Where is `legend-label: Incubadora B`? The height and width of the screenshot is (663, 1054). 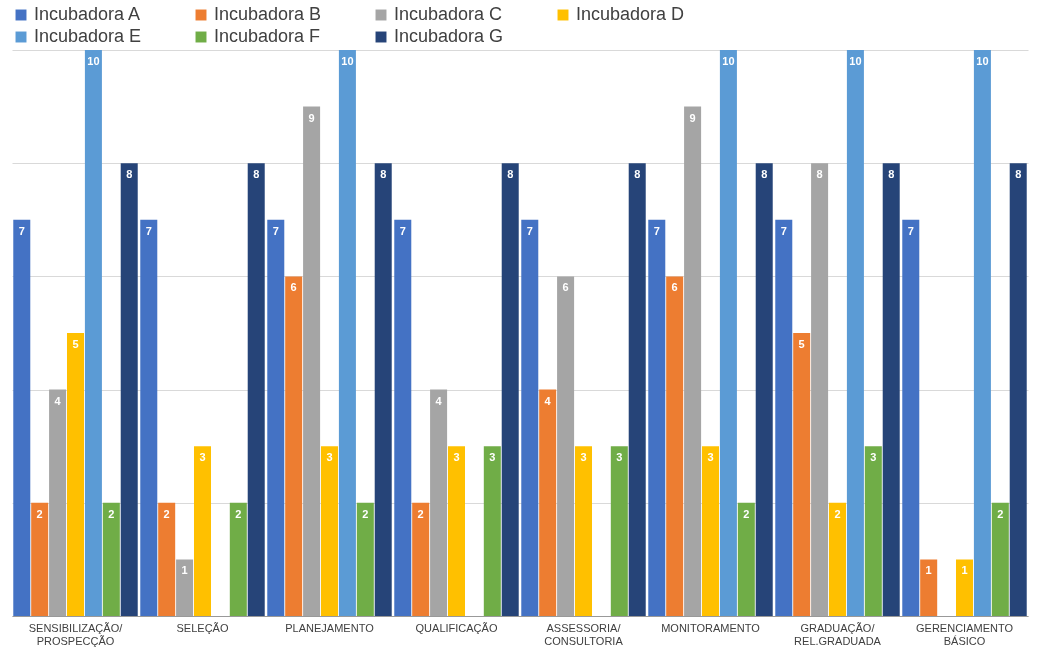 legend-label: Incubadora B is located at coordinates (268, 14).